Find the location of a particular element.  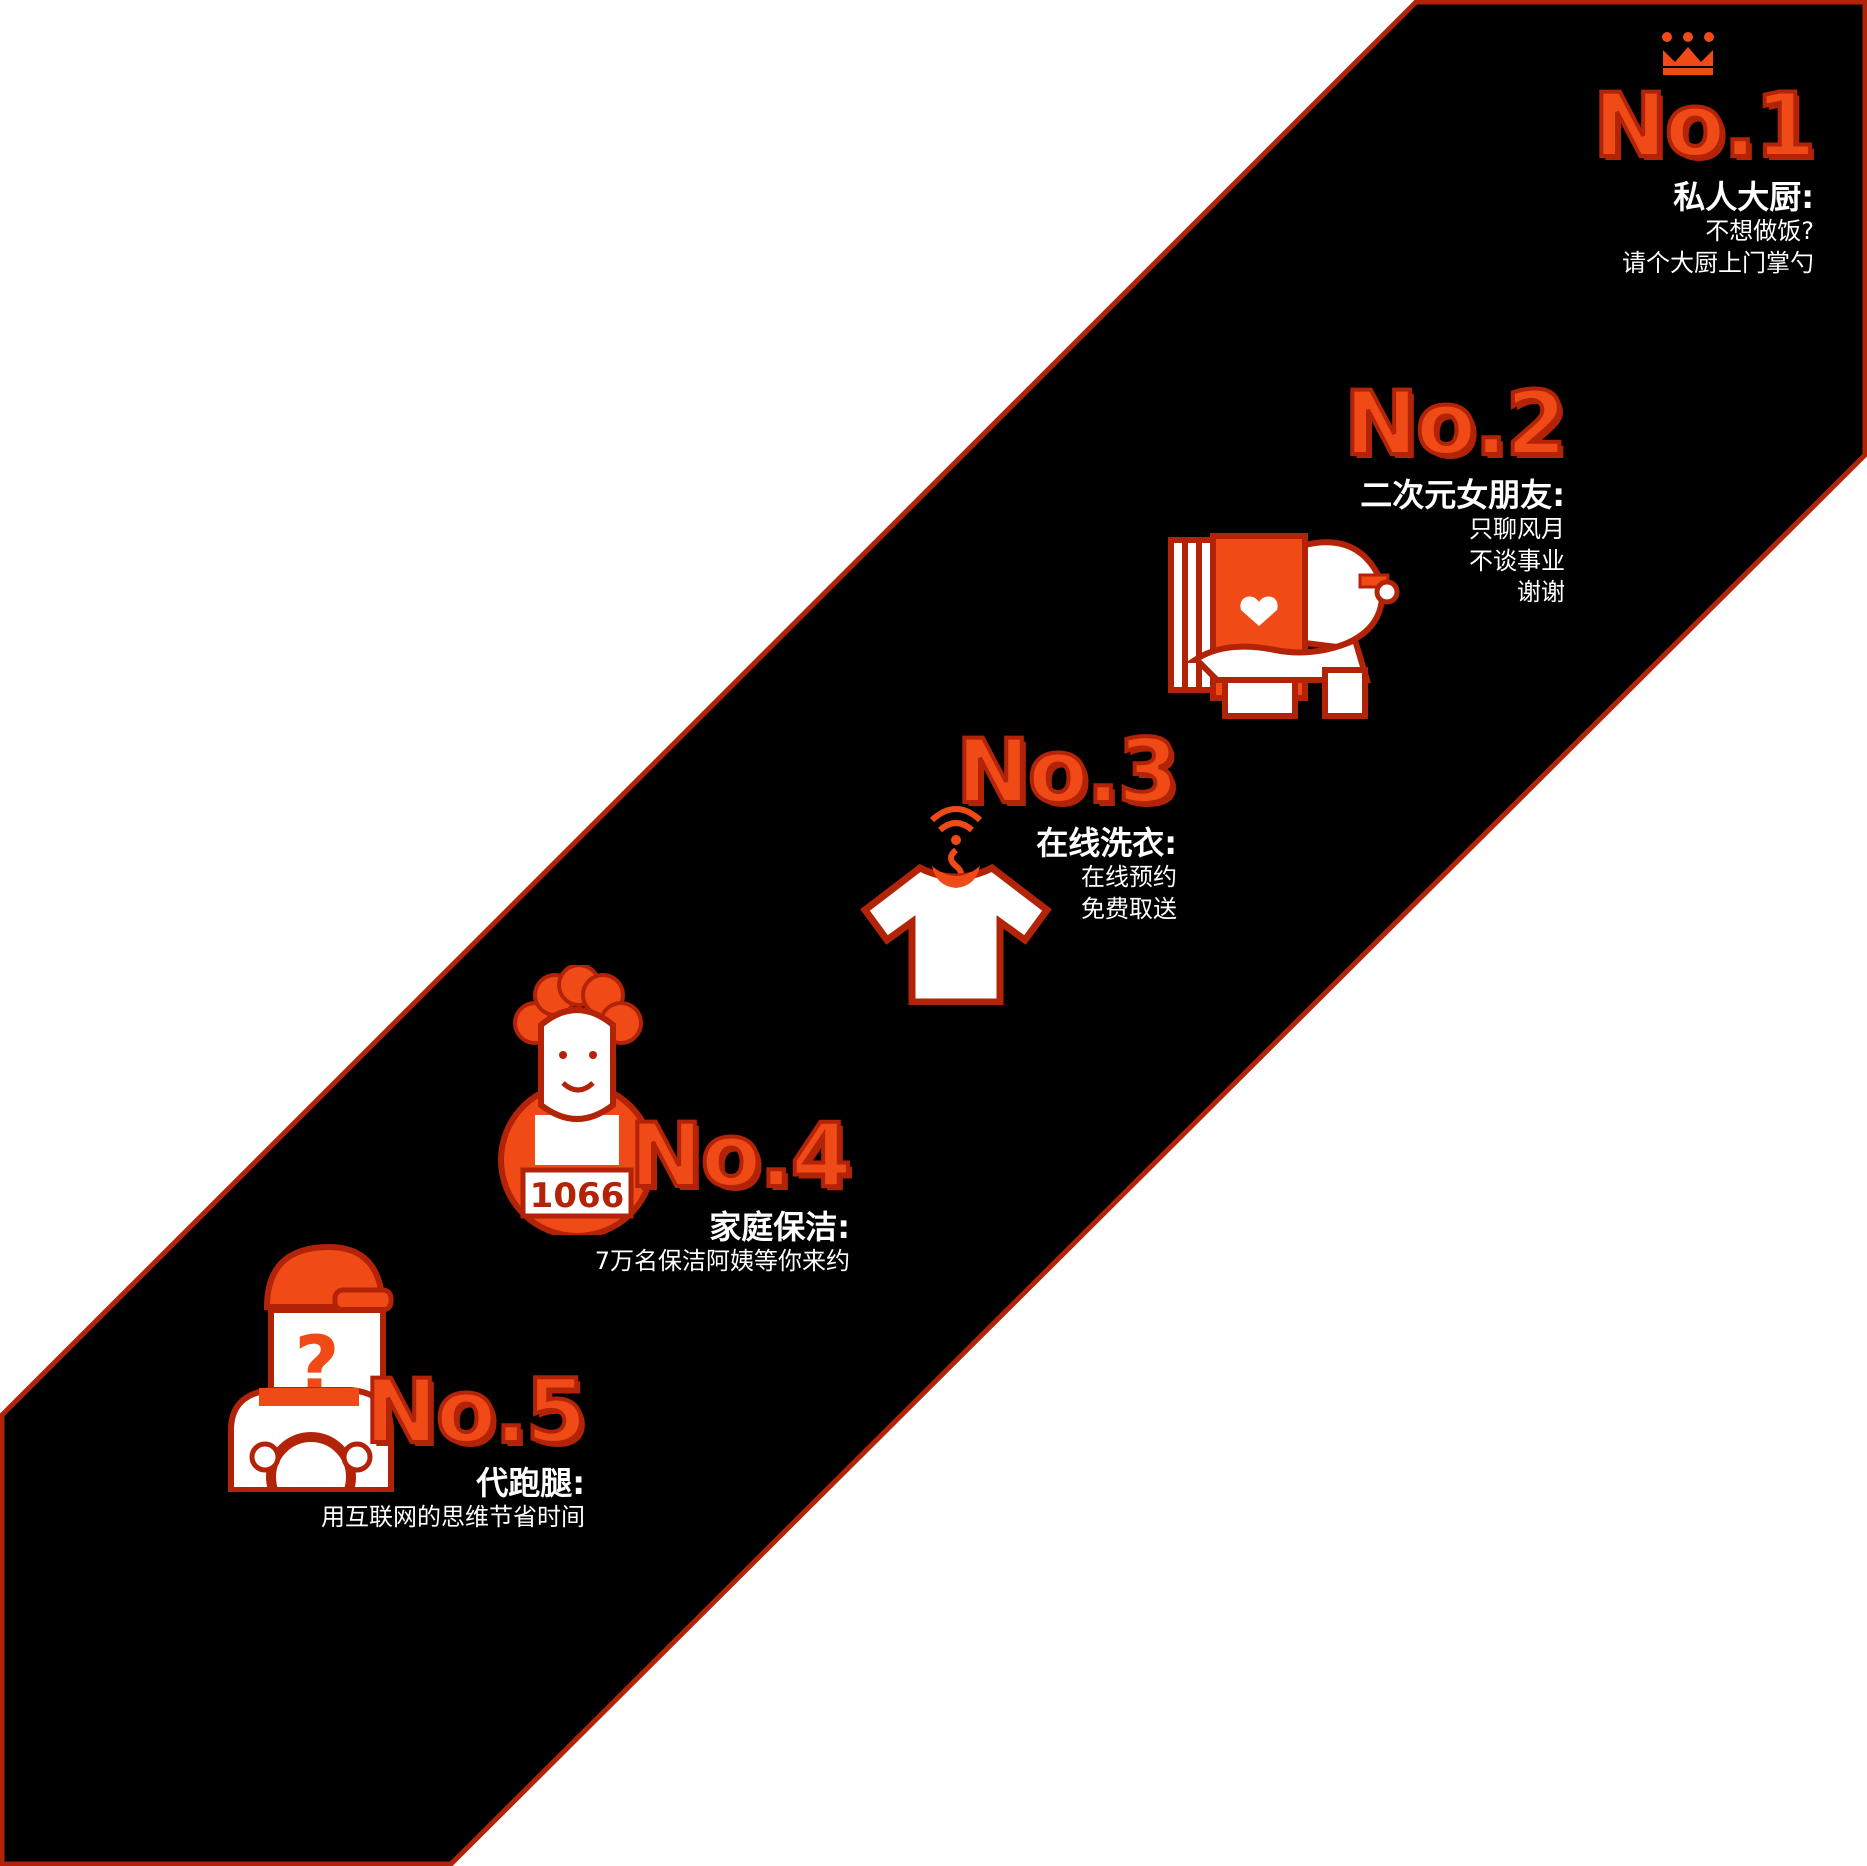

rank-label: No.1 is located at coordinates (1704, 125).